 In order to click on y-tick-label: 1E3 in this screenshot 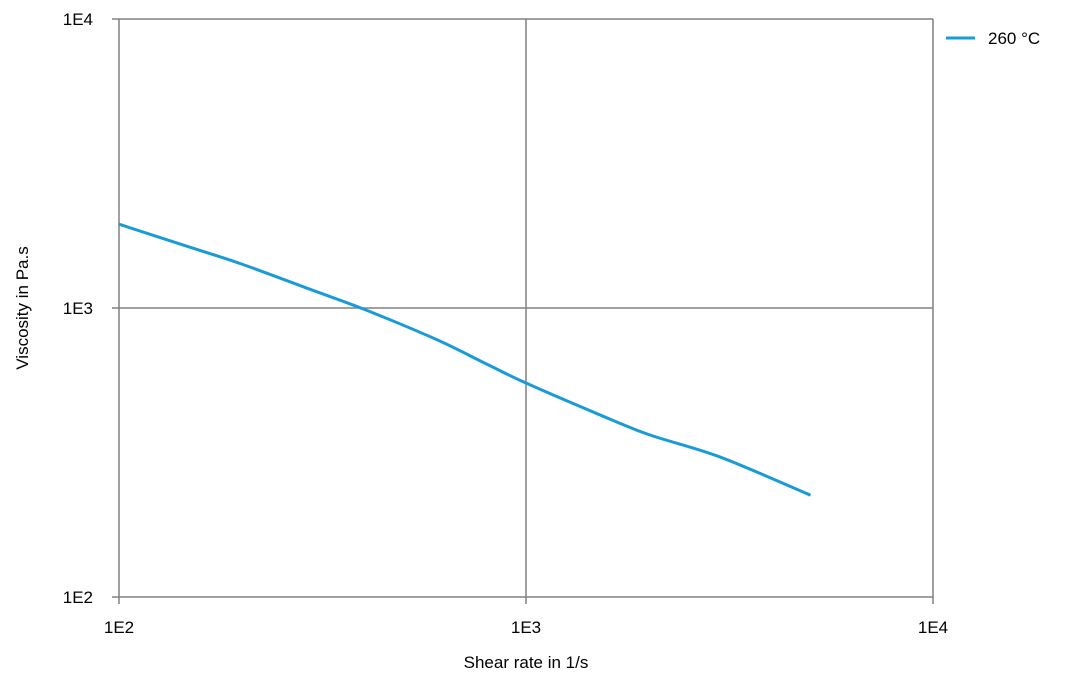, I will do `click(78, 308)`.